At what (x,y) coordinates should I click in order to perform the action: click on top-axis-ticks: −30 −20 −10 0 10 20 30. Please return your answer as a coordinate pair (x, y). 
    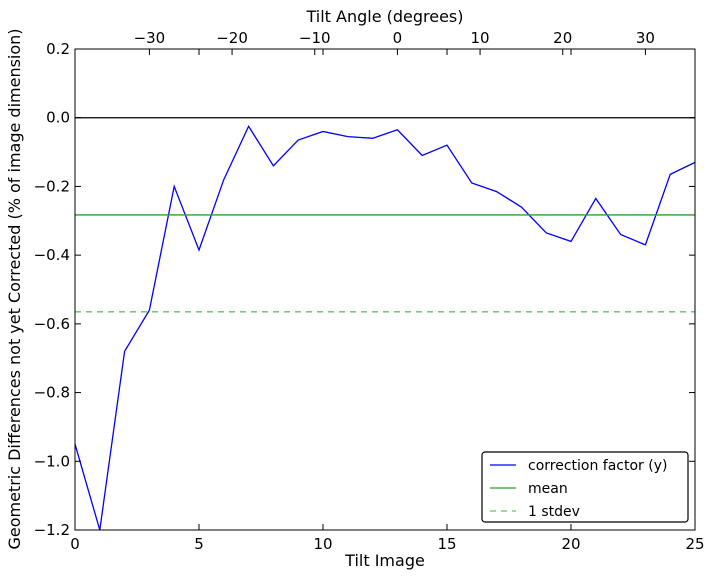
    Looking at the image, I should click on (394, 42).